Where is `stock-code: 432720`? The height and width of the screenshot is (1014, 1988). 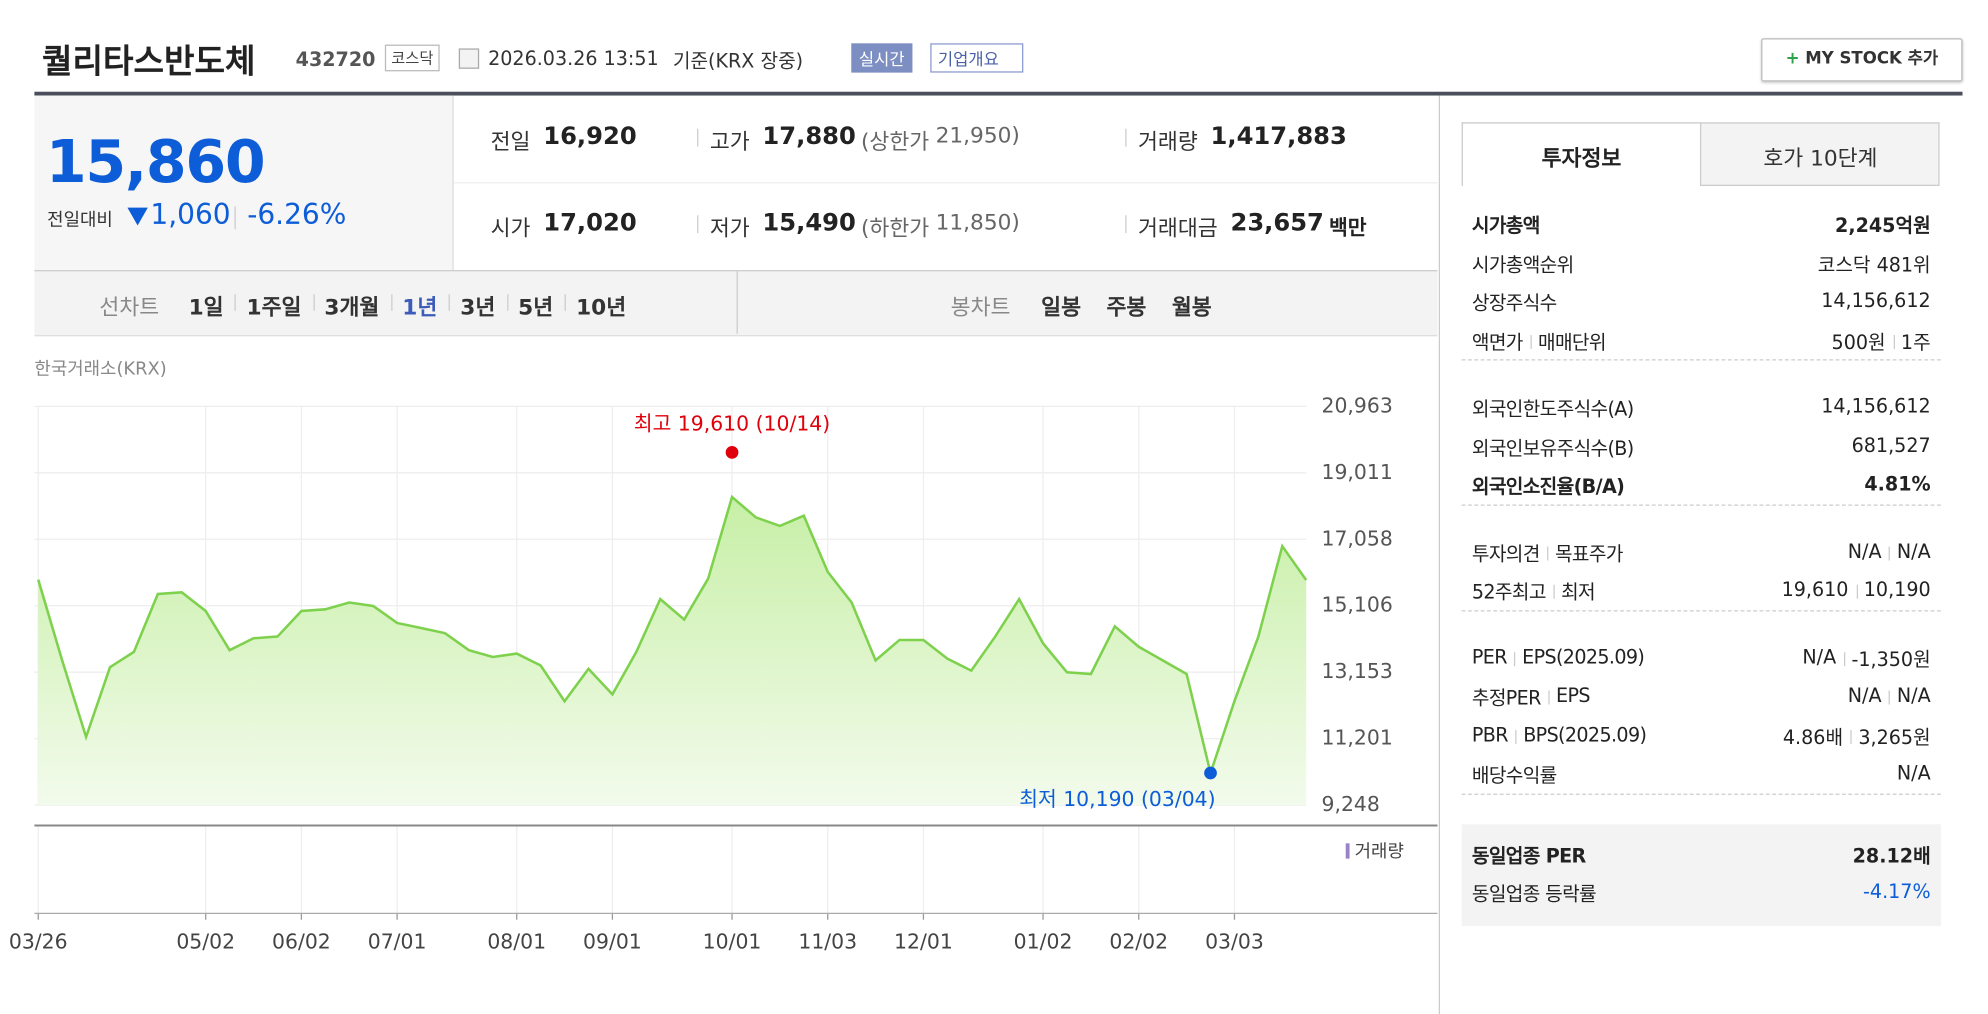
stock-code: 432720 is located at coordinates (335, 60).